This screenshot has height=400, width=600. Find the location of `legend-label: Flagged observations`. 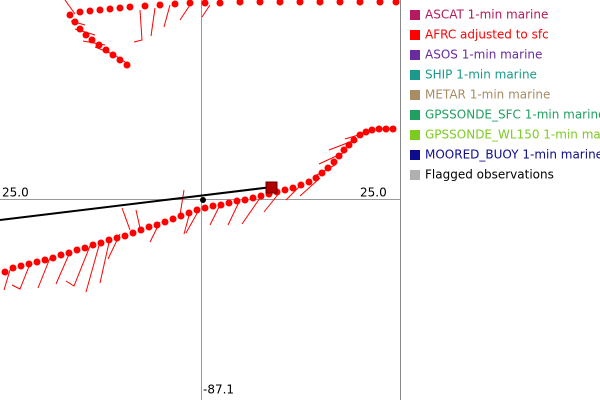

legend-label: Flagged observations is located at coordinates (489, 175).